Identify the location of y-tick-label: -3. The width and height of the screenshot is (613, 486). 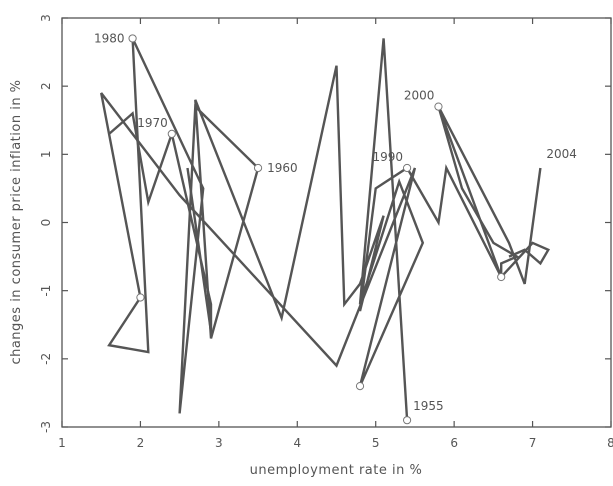
(46, 427).